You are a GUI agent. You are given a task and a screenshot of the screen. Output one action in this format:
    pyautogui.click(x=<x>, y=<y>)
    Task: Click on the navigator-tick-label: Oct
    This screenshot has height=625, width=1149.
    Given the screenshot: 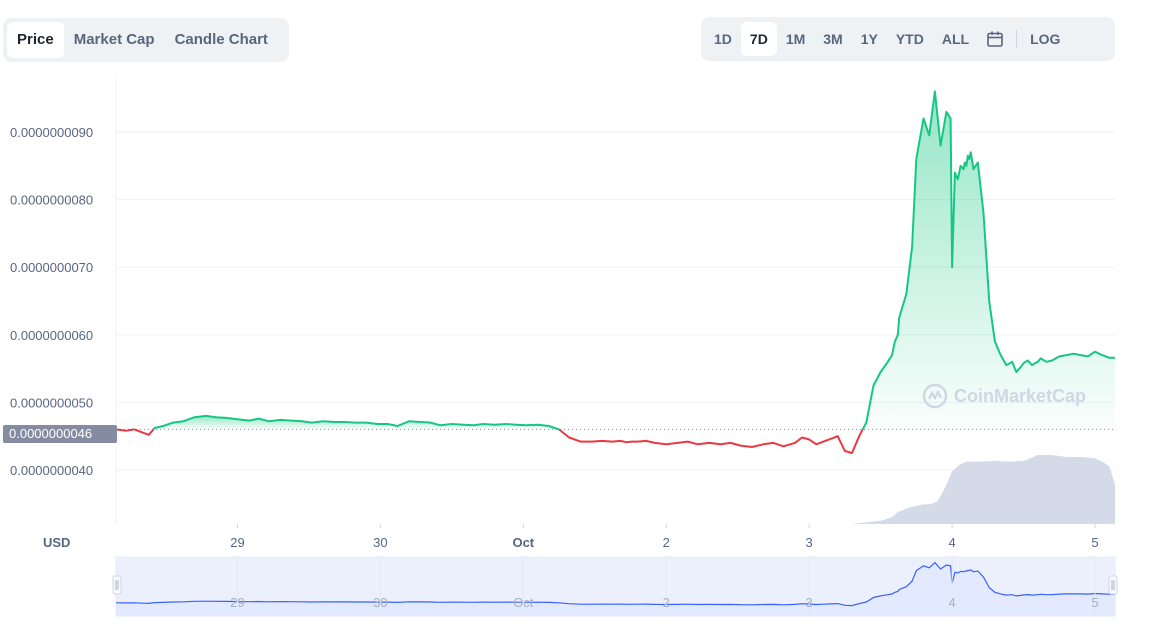 What is the action you would take?
    pyautogui.click(x=523, y=602)
    